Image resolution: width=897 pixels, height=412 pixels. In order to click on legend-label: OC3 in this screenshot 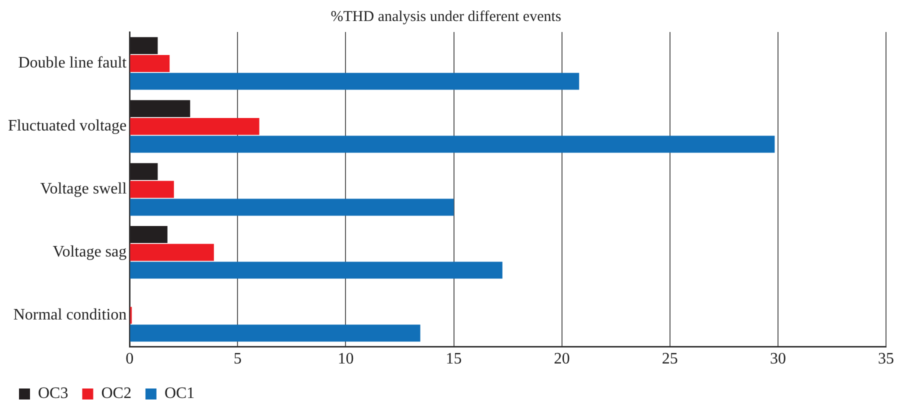, I will do `click(53, 393)`.